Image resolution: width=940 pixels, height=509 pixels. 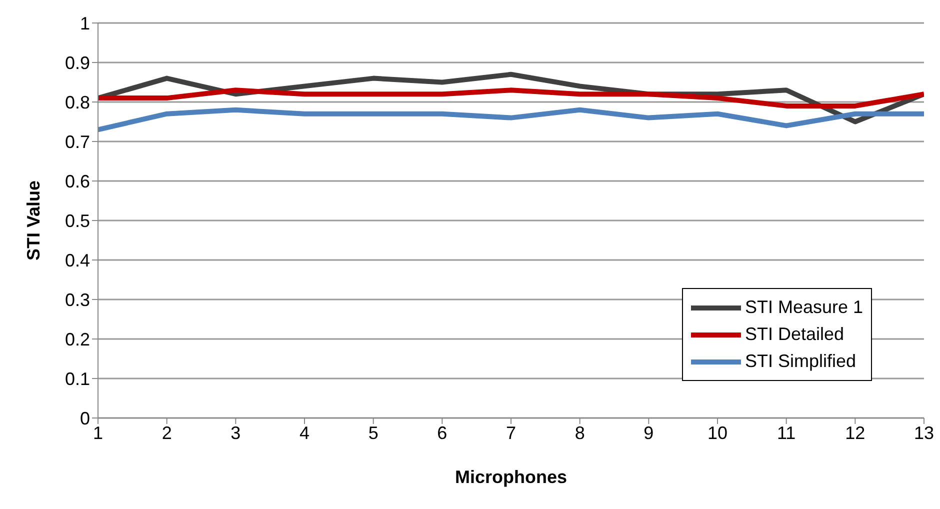 What do you see at coordinates (855, 432) in the screenshot?
I see `x-tick-label: 12` at bounding box center [855, 432].